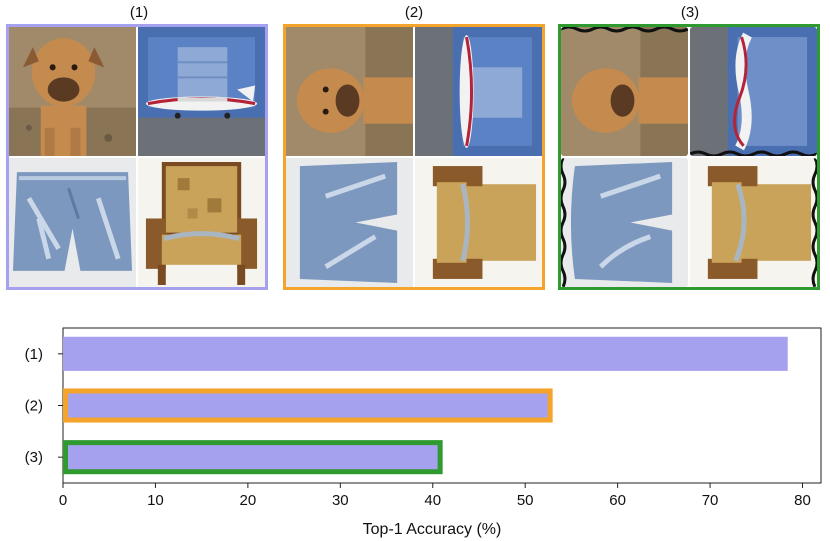 Image resolution: width=830 pixels, height=541 pixels. I want to click on x-tick-label-80: 80, so click(802, 500).